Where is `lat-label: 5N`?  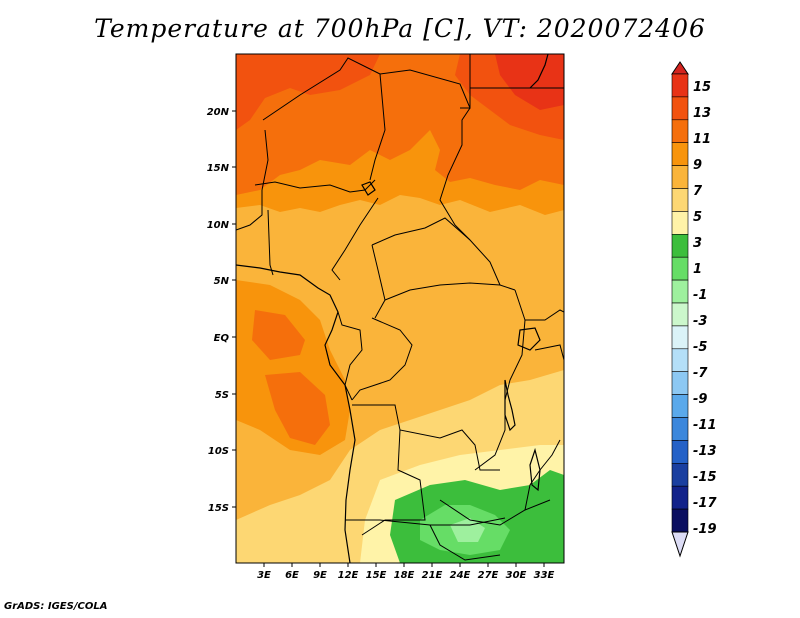 lat-label: 5N is located at coordinates (222, 281).